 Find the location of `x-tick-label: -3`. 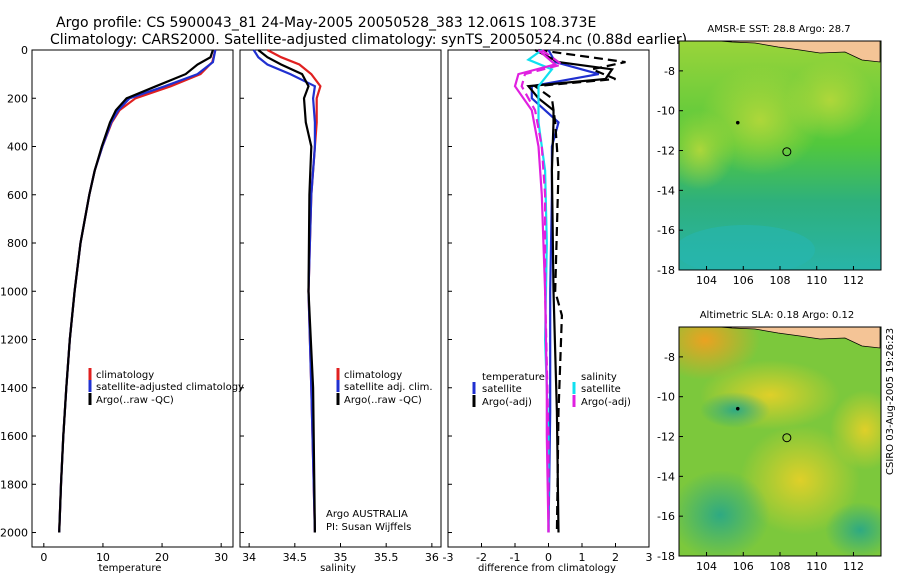

x-tick-label: -3 is located at coordinates (448, 557).